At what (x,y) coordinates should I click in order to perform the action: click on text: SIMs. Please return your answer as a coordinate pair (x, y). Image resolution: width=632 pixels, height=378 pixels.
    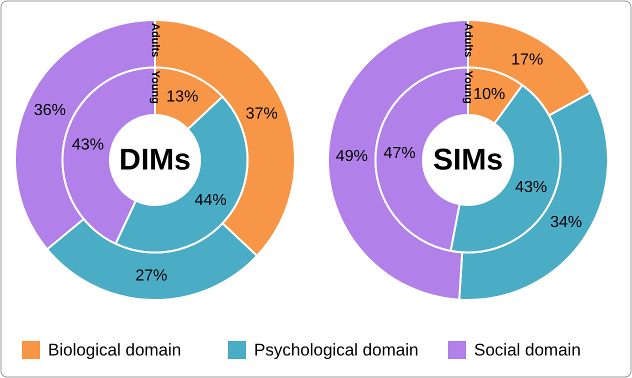
    Looking at the image, I should click on (468, 160).